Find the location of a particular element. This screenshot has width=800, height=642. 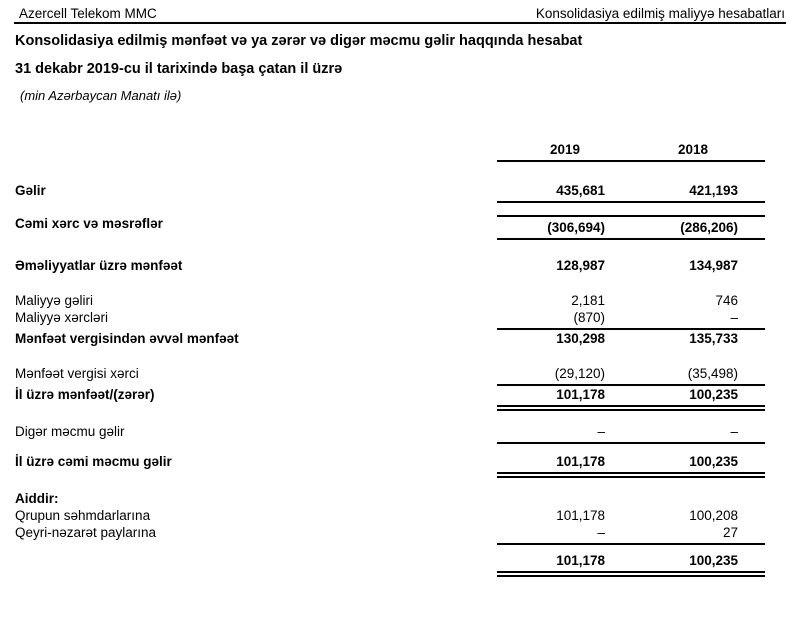

row-label: Mənfəət vergisindən əvvəl mənfəət is located at coordinates (127, 338).